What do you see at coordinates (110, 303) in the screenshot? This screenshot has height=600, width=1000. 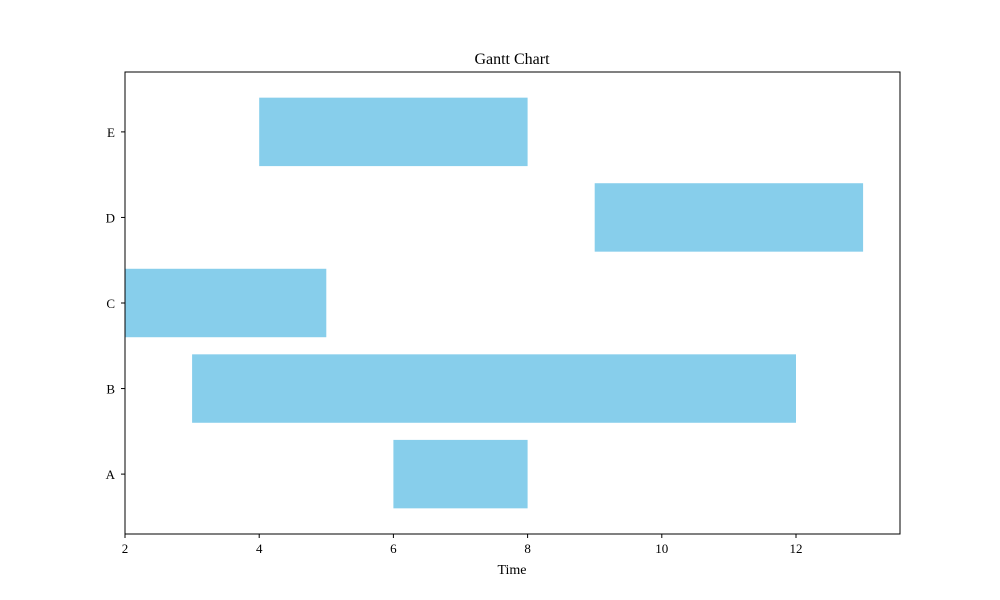 I see `y-tick-label: C` at bounding box center [110, 303].